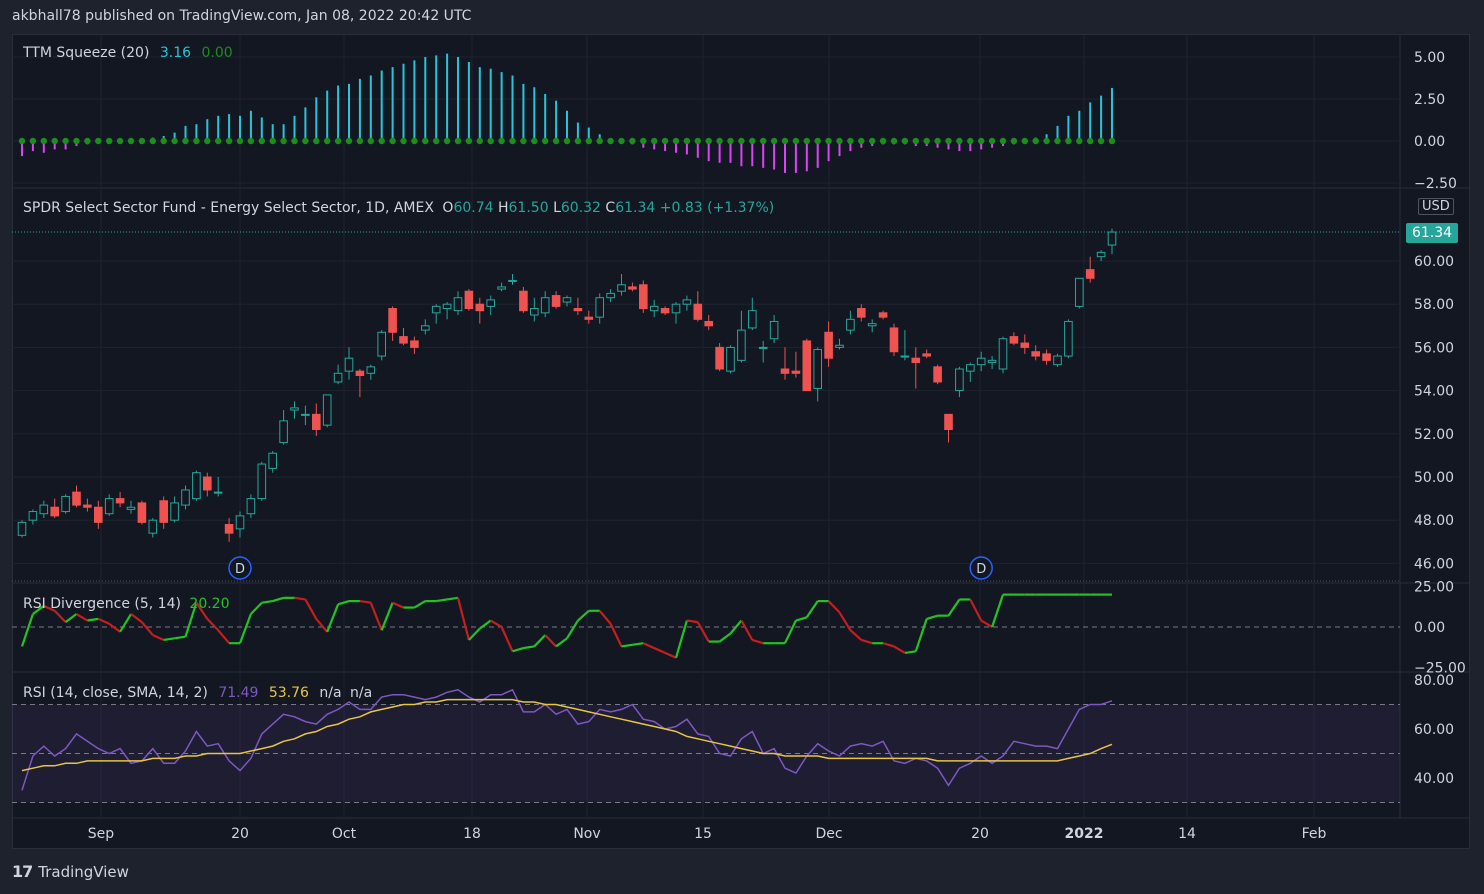  What do you see at coordinates (238, 693) in the screenshot?
I see `rsi-value: 71.49` at bounding box center [238, 693].